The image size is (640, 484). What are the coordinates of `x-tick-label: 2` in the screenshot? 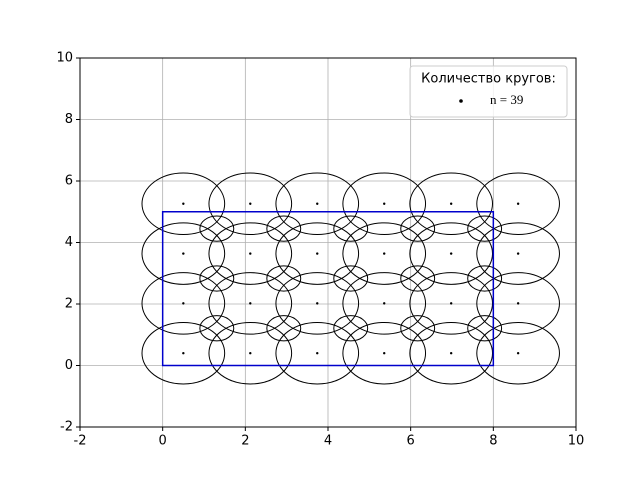 It's located at (245, 441).